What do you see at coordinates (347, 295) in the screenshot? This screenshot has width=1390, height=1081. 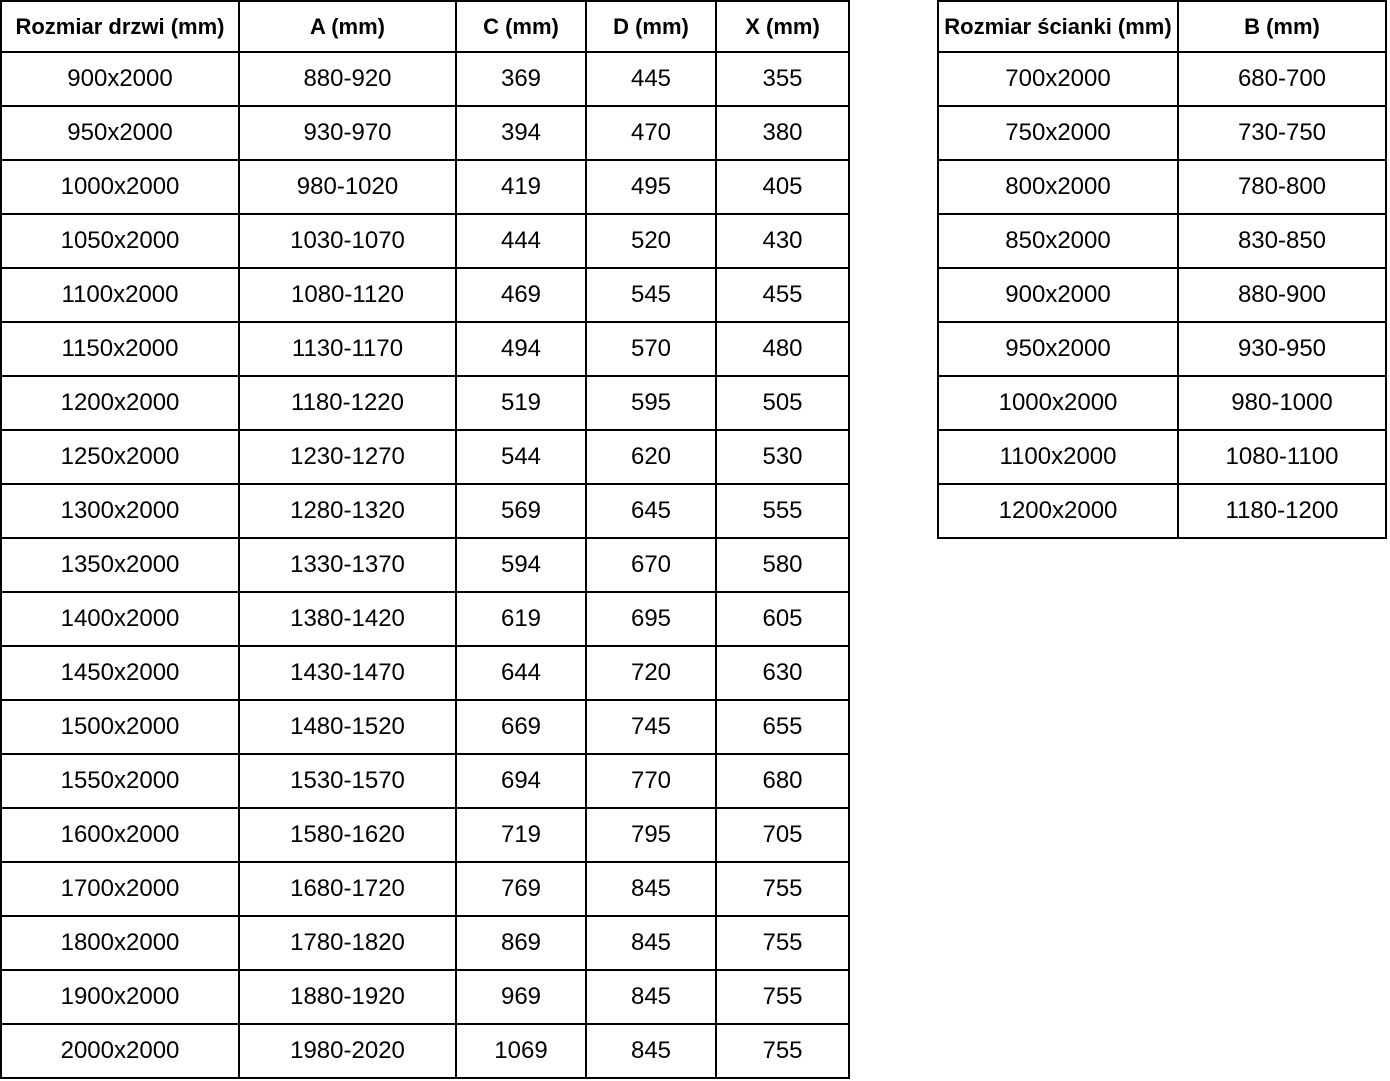 I see `table-cell: 1080-1120` at bounding box center [347, 295].